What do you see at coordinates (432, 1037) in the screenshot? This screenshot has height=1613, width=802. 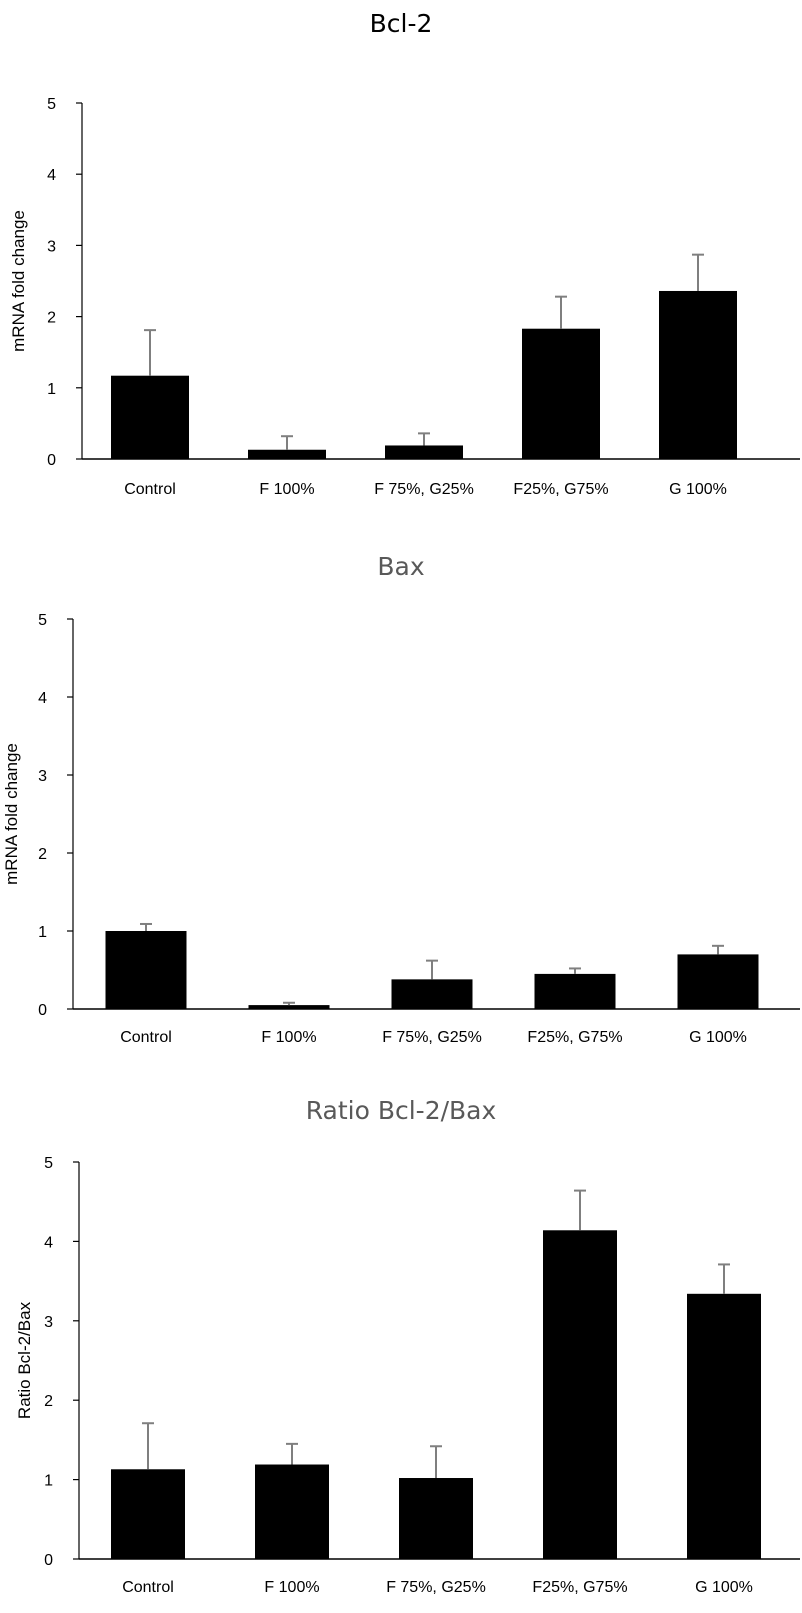 I see `chart2-category-label: F 75%, G25%` at bounding box center [432, 1037].